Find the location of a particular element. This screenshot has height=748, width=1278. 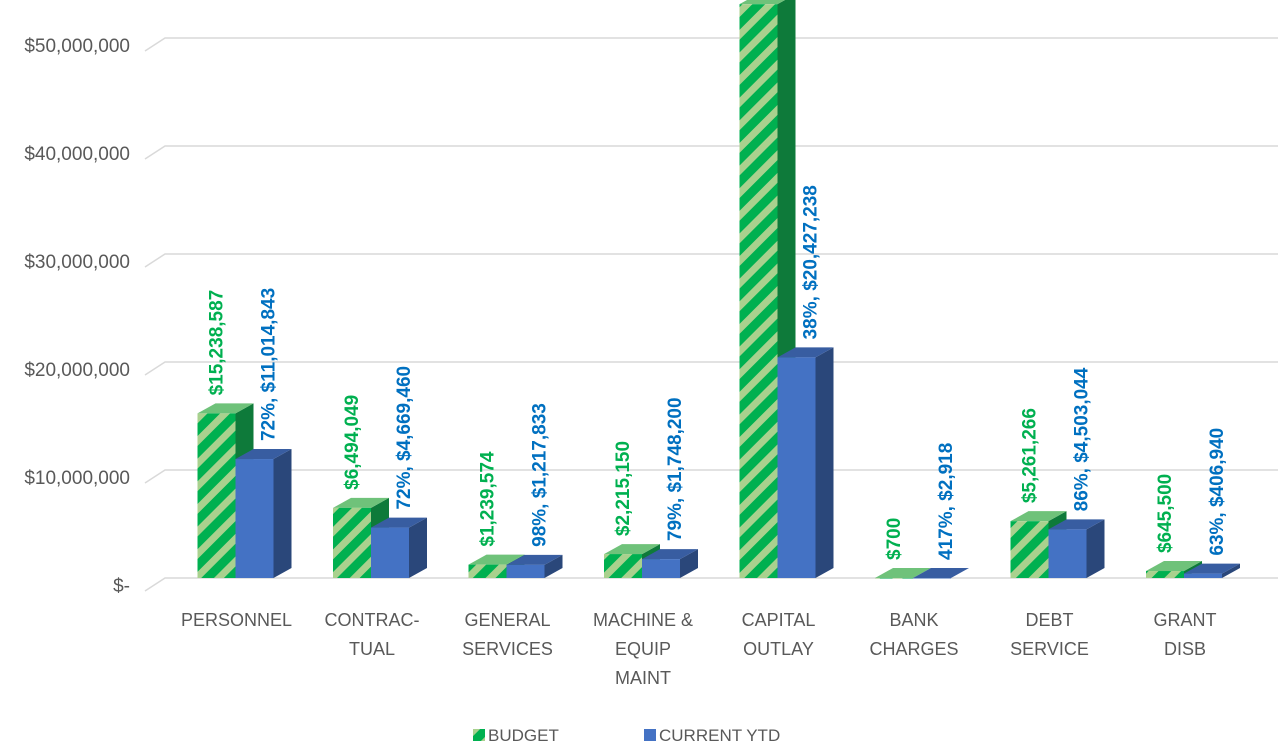

data-label-current-ytd-machine-equip-maint: 79%, $1,748,200 is located at coordinates (675, 469).